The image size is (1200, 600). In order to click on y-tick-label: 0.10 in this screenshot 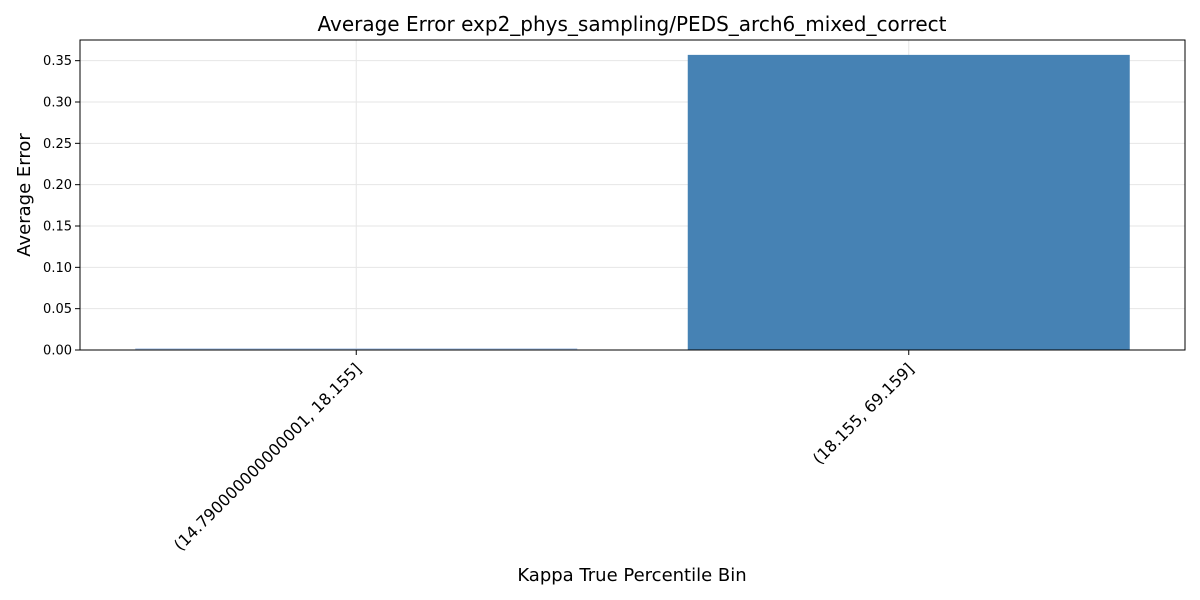, I will do `click(57, 268)`.